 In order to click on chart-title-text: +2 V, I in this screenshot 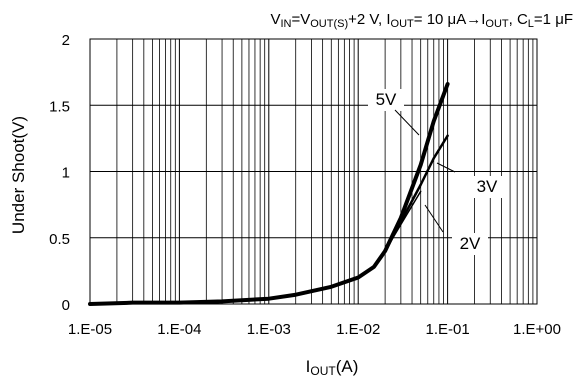, I will do `click(369, 19)`.